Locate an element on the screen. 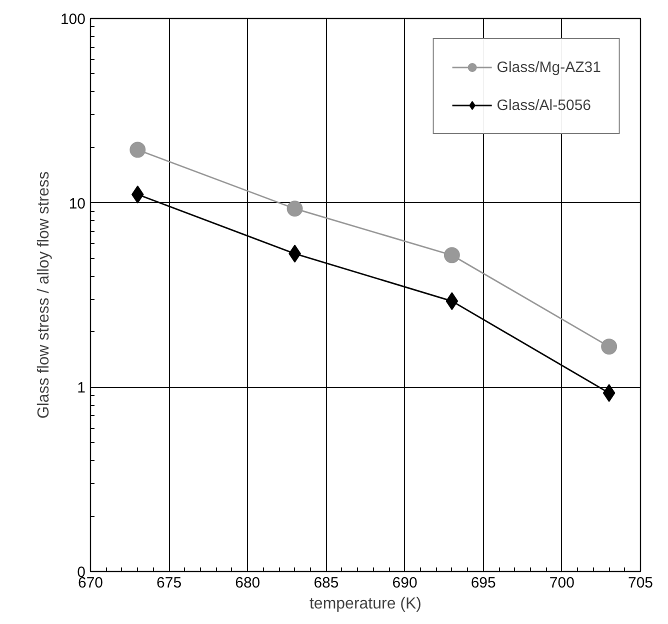 The image size is (668, 624). x-tick-label: 690 is located at coordinates (405, 583).